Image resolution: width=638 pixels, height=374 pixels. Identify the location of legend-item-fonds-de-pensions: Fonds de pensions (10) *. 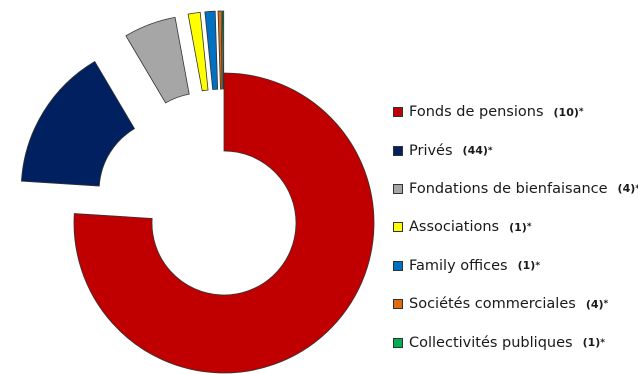
(515, 112).